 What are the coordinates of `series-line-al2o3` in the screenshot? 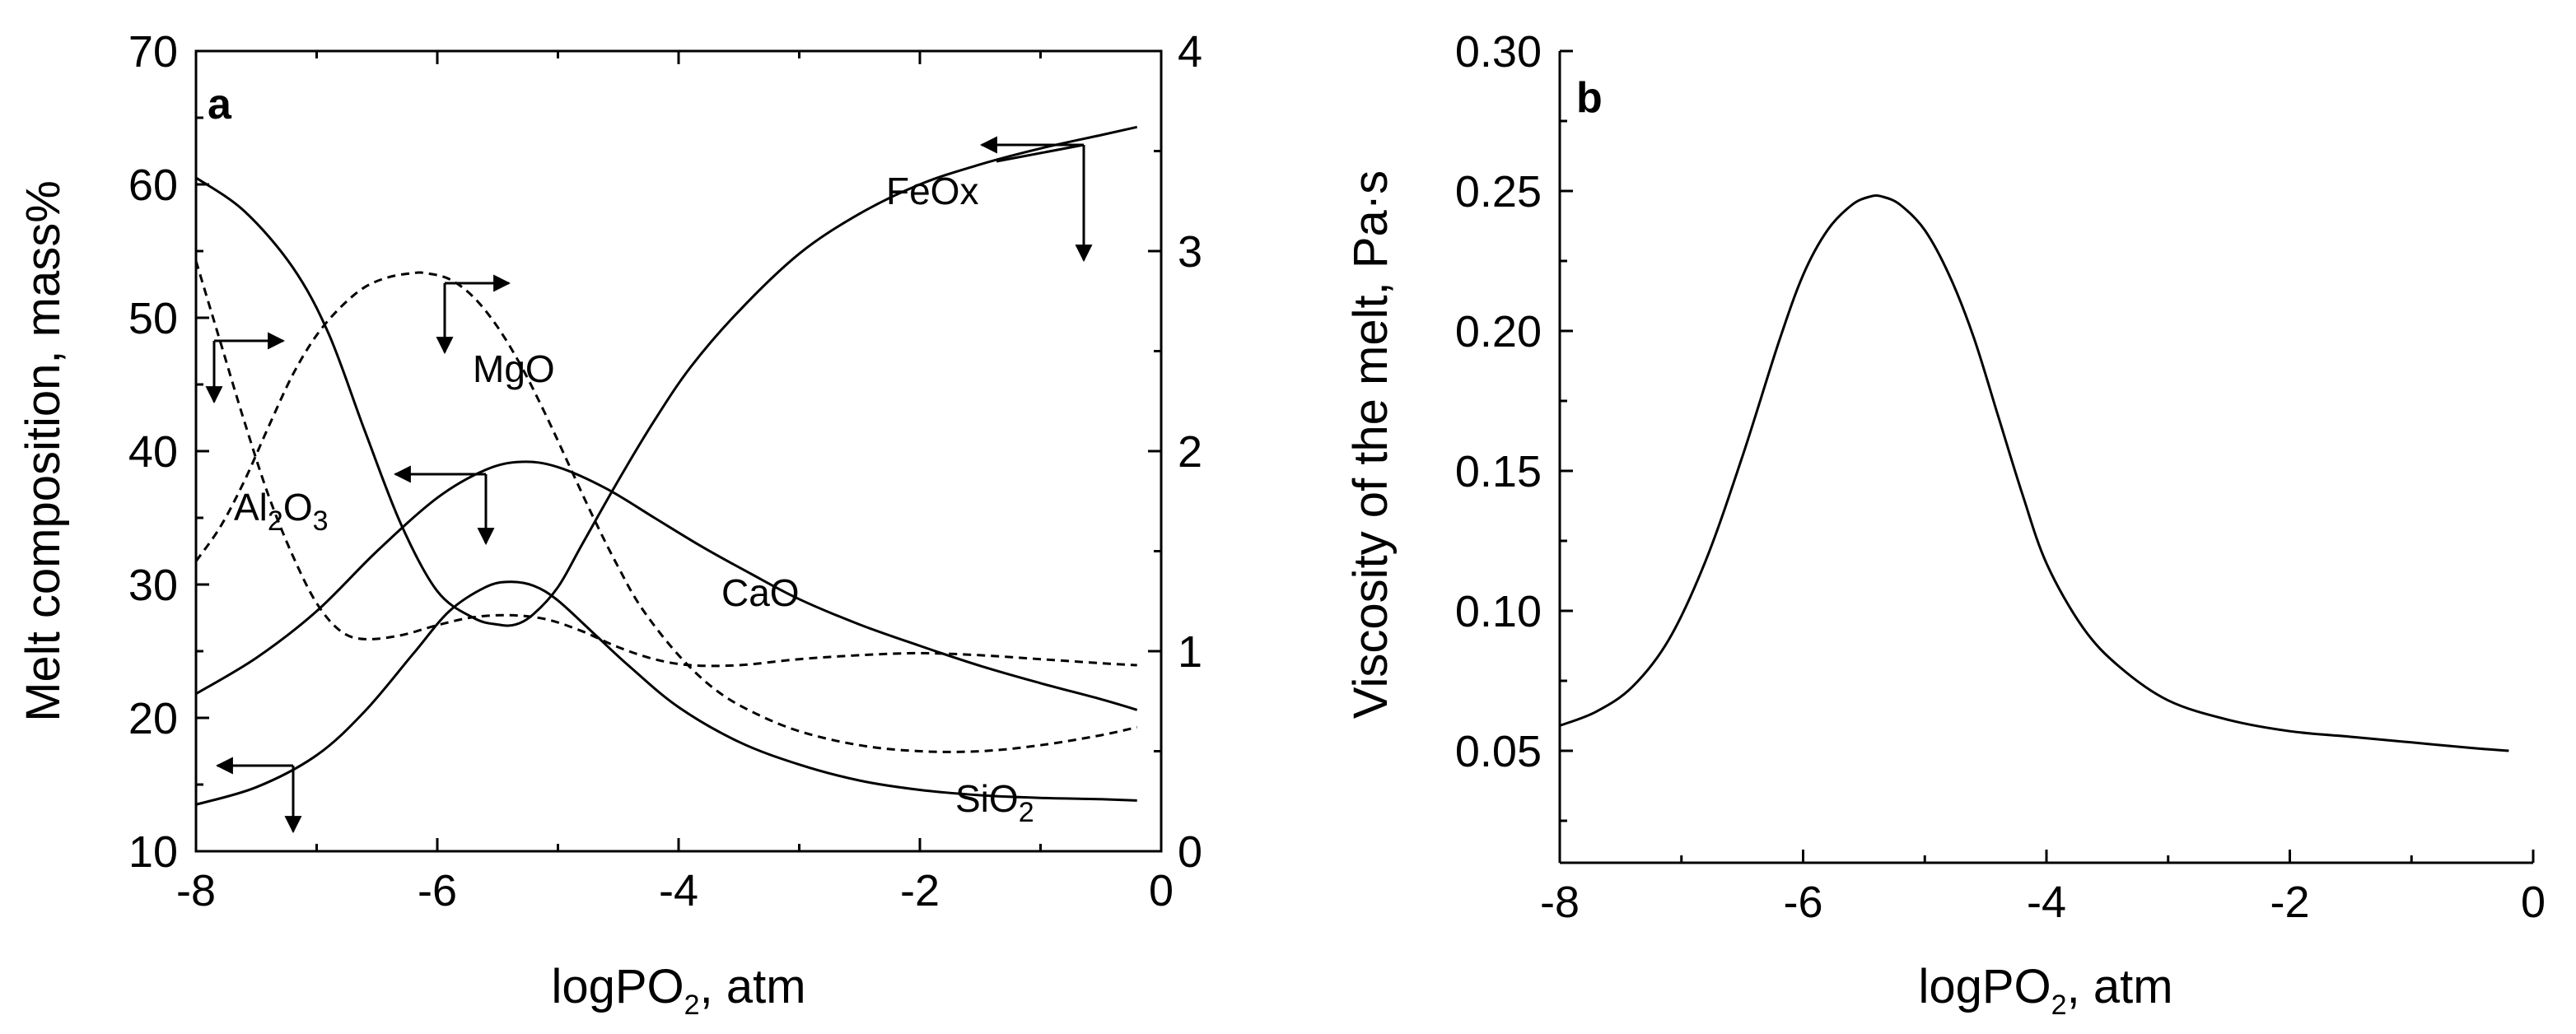 It's located at (665, 464).